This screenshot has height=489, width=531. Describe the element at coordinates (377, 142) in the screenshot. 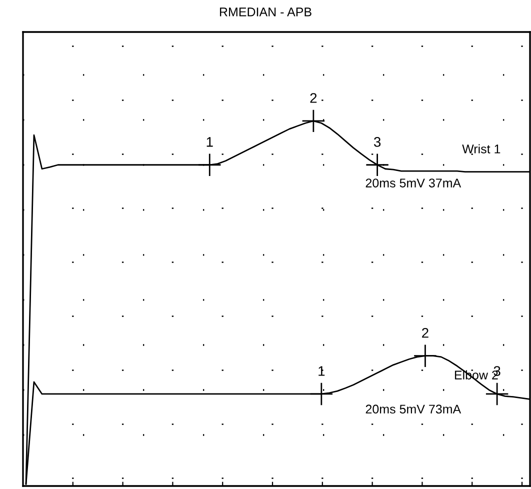

I see `annotation: 3` at that location.